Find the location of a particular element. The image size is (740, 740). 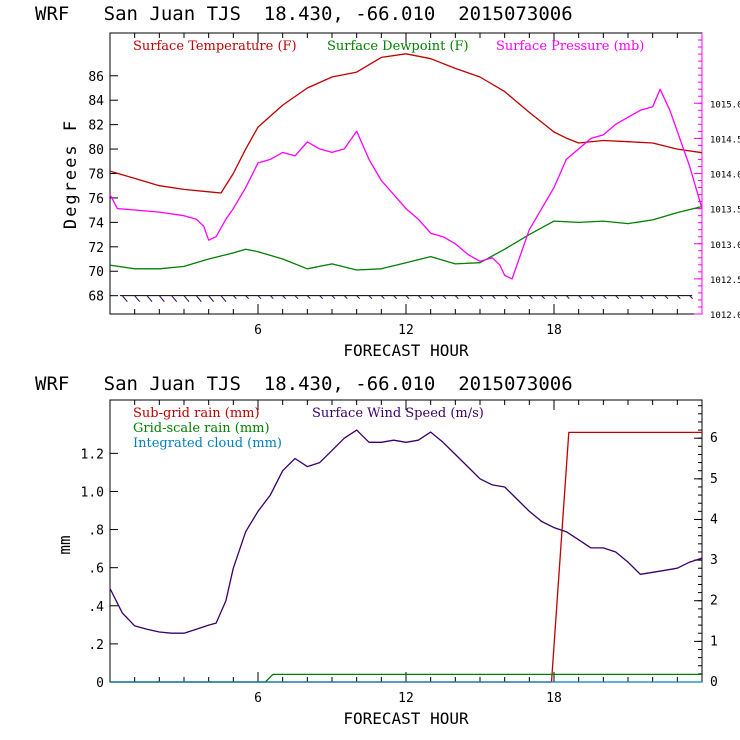

legend-surface-pressure: Surface Pressure (mb) is located at coordinates (570, 46).